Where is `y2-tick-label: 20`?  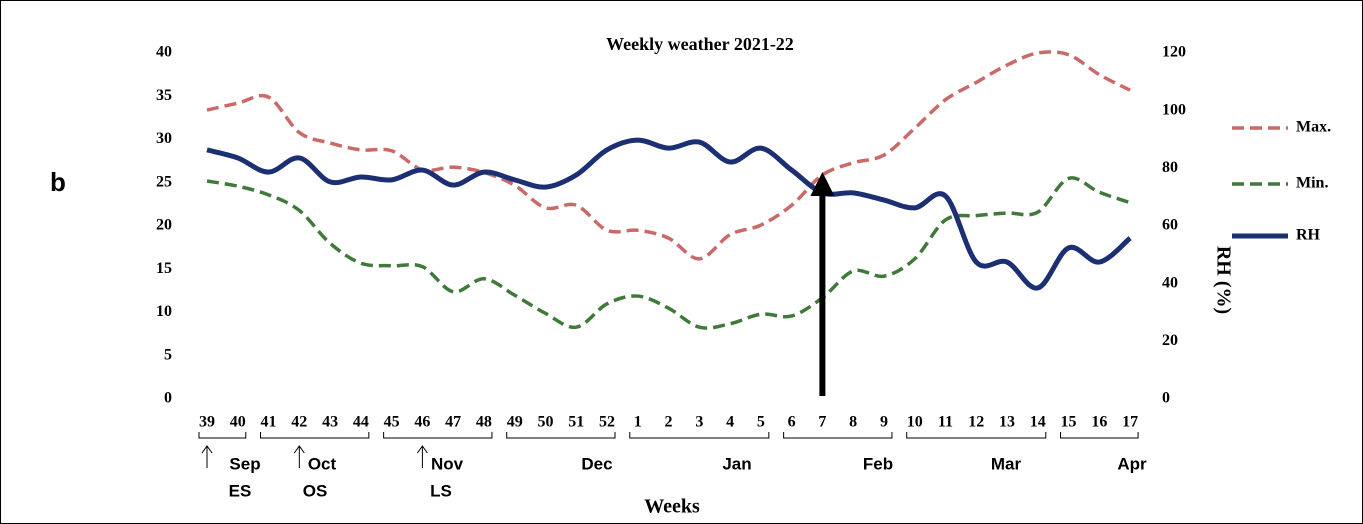 y2-tick-label: 20 is located at coordinates (1170, 340).